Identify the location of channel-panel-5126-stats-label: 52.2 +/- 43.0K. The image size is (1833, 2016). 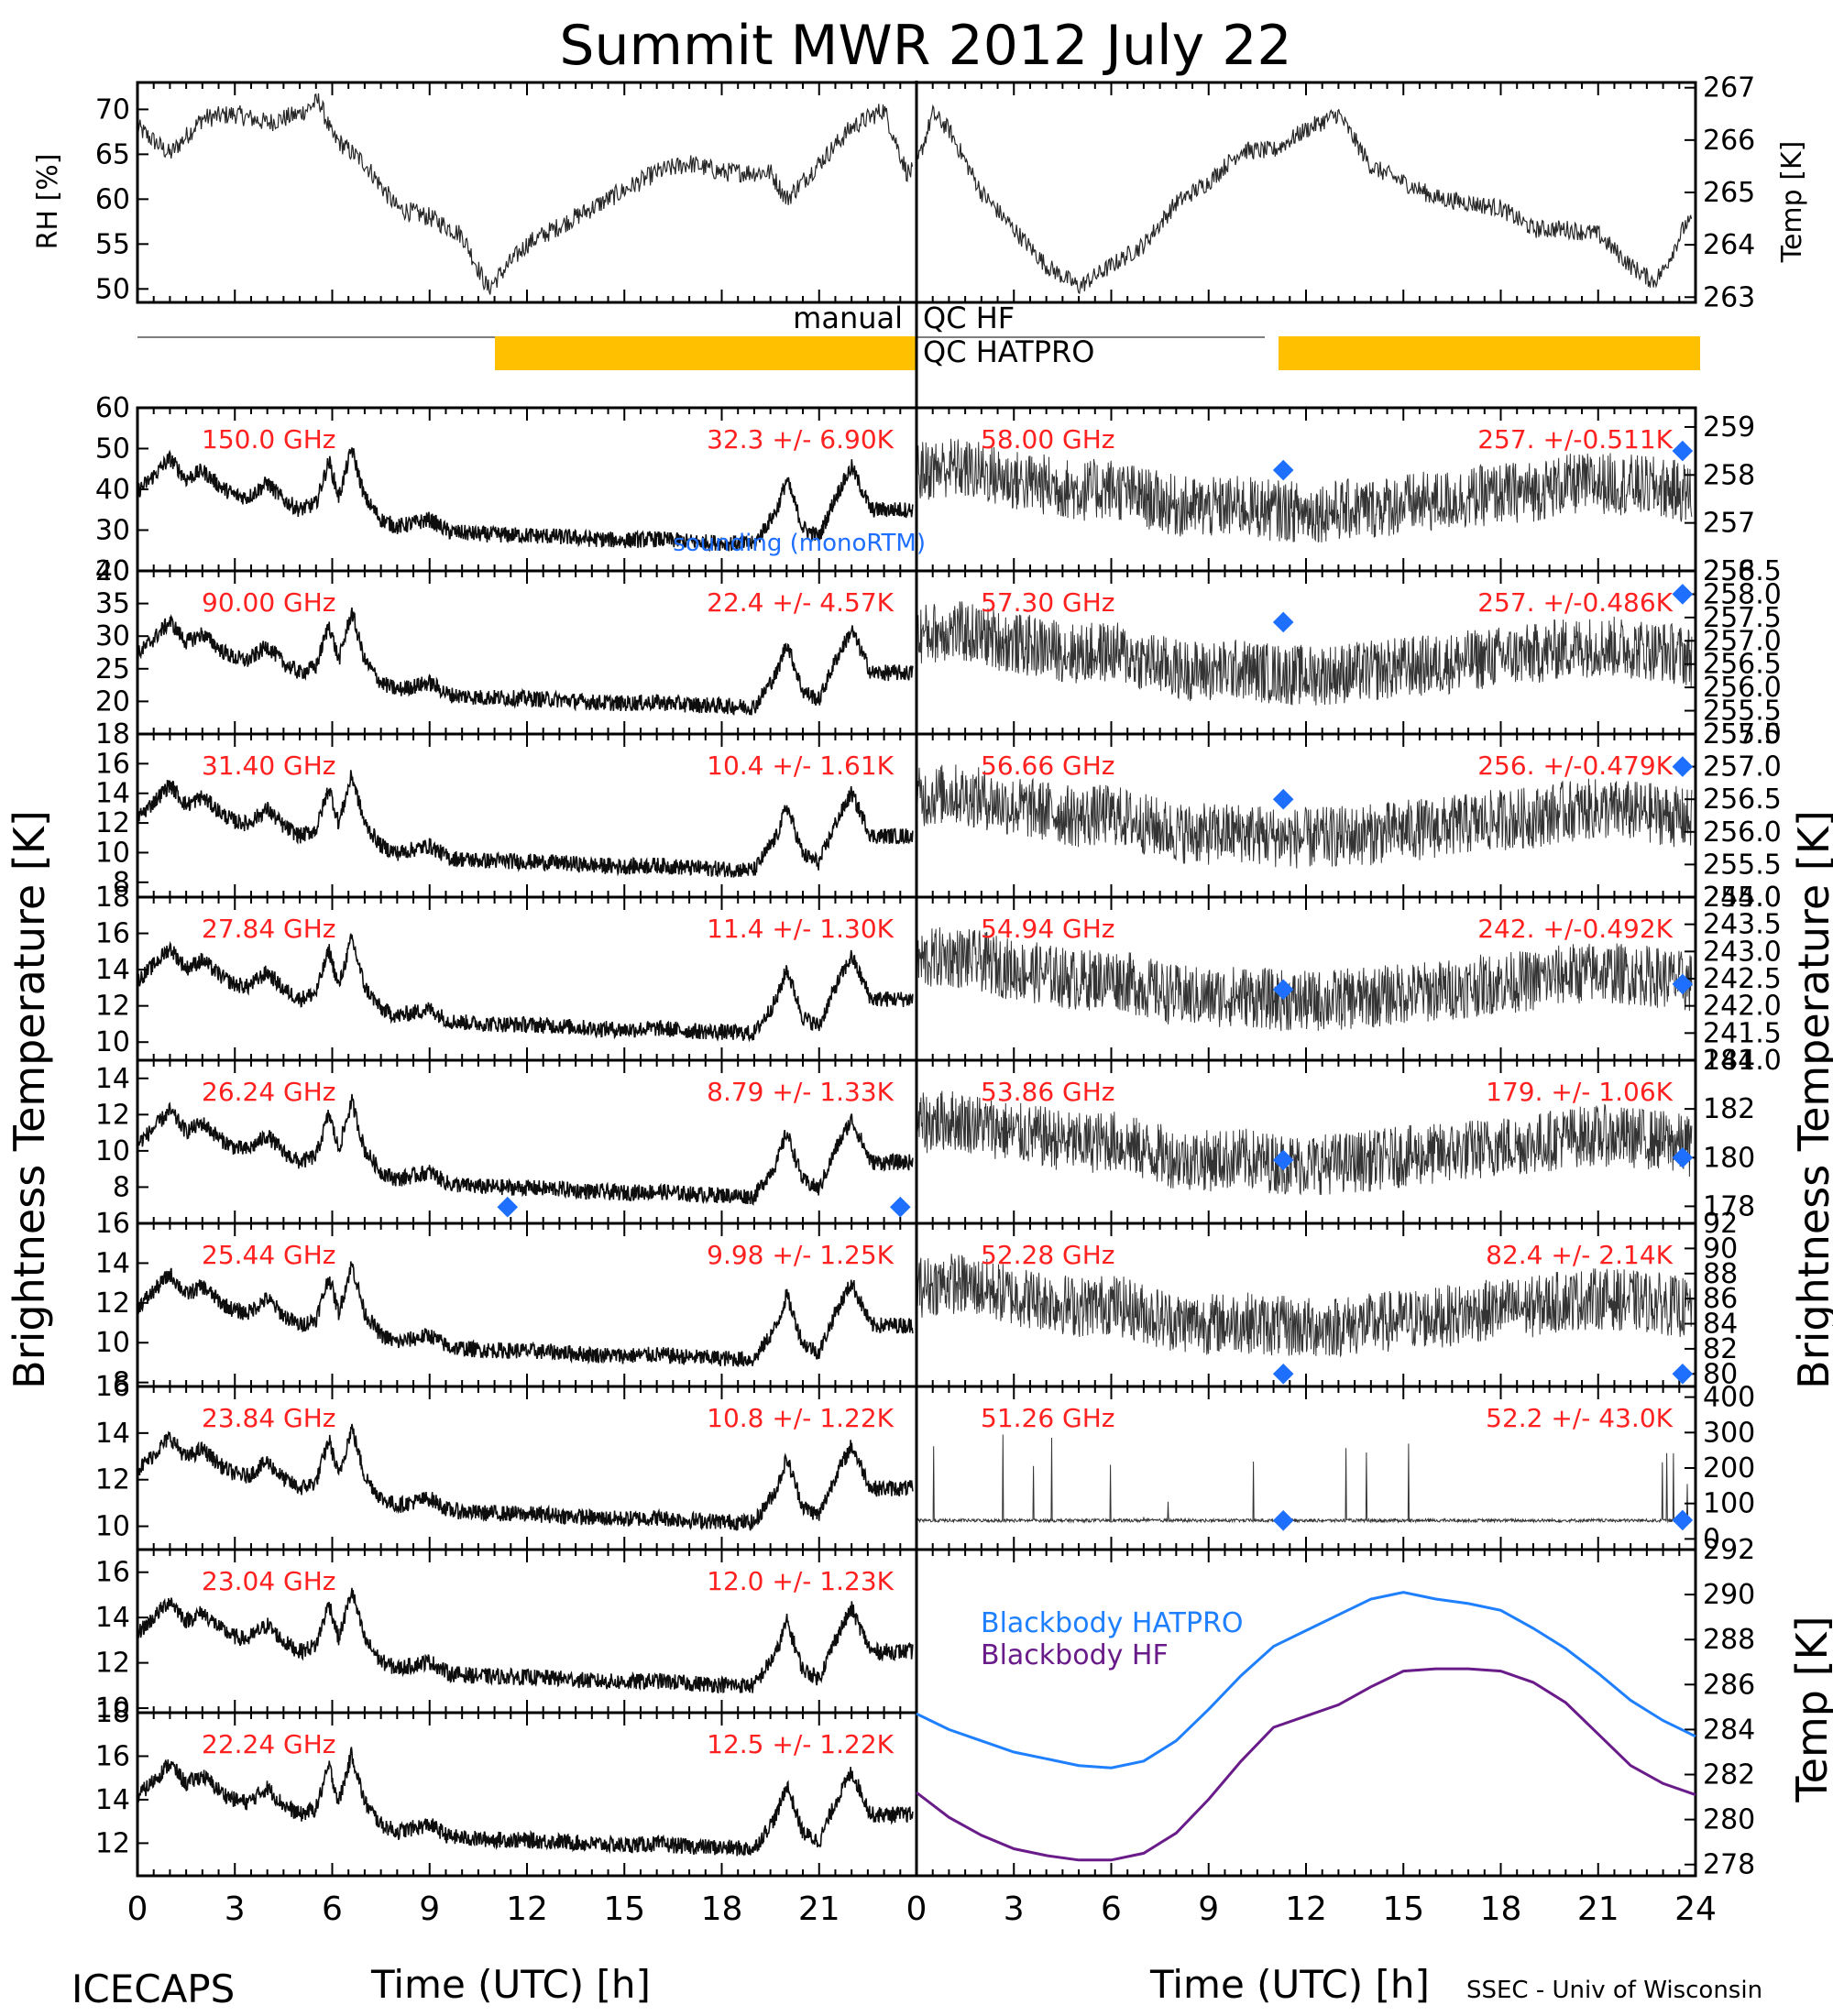
(1579, 1418).